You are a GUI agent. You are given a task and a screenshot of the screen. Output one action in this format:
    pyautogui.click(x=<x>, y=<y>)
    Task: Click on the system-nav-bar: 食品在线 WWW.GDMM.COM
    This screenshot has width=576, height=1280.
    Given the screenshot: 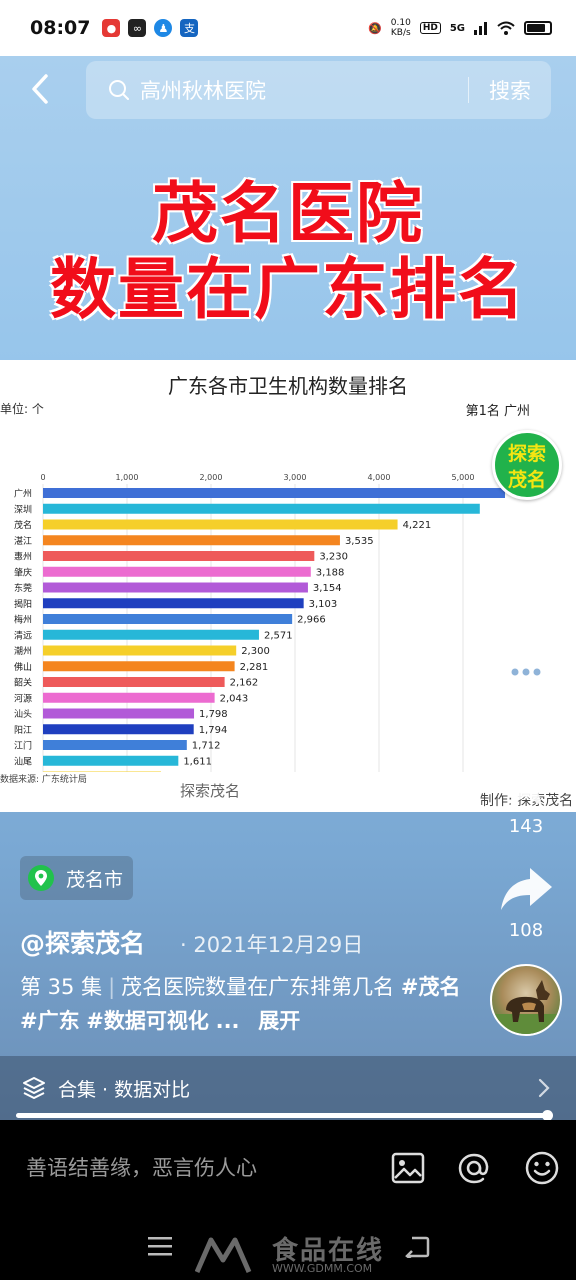 What is the action you would take?
    pyautogui.click(x=288, y=1248)
    